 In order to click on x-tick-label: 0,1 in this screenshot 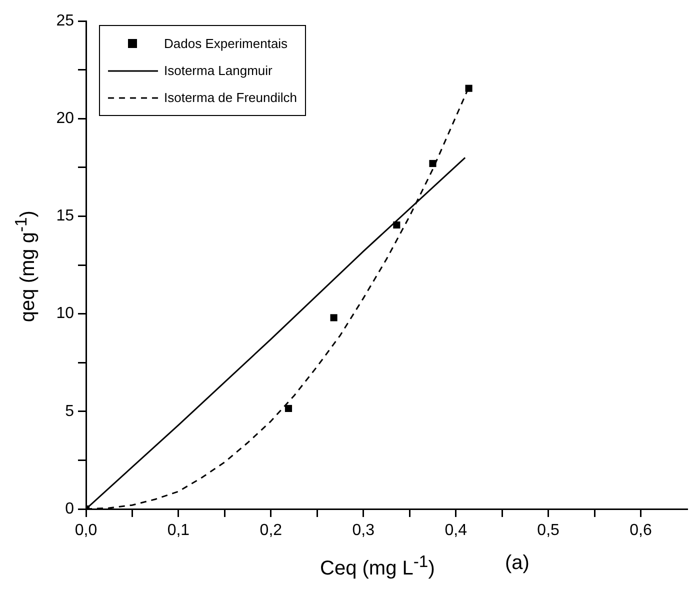, I will do `click(178, 531)`.